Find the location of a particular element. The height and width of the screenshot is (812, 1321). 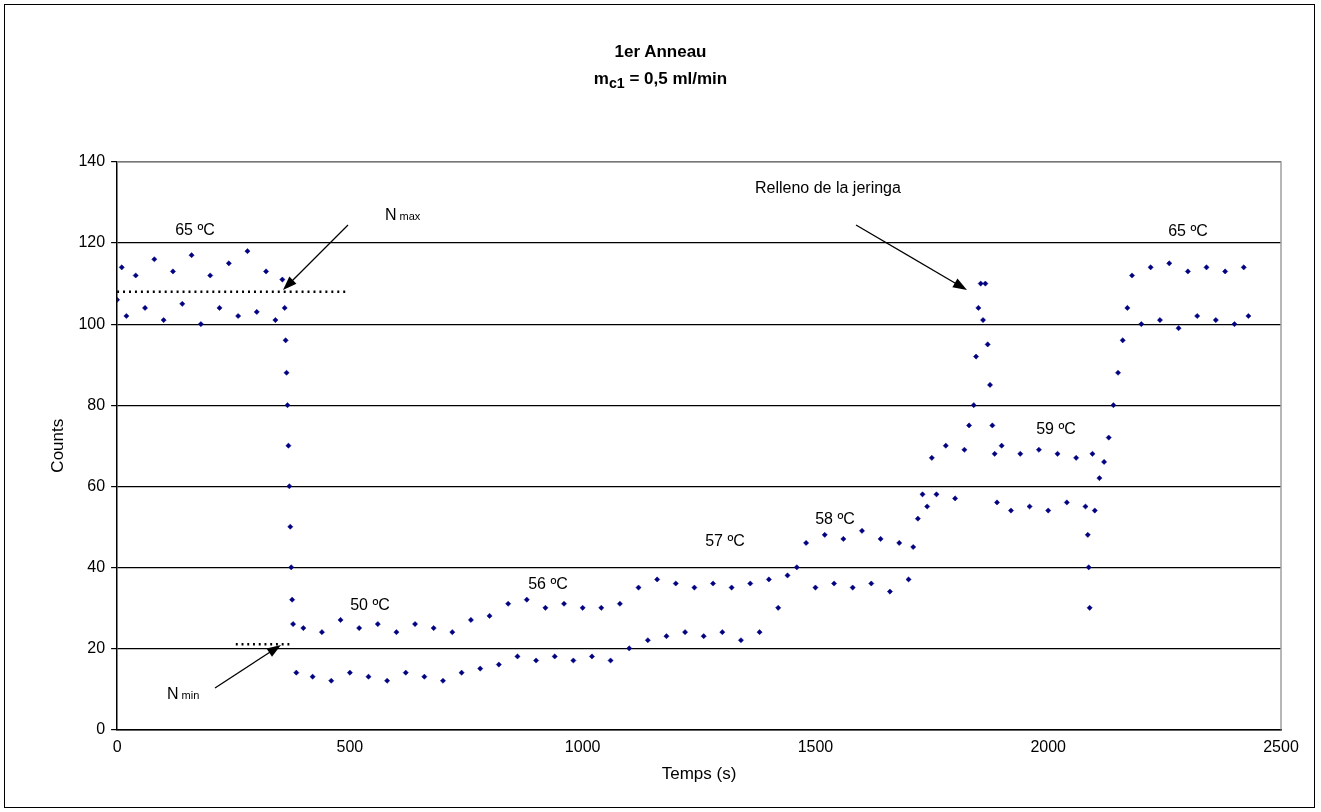

x-tick-label: 2500 is located at coordinates (1281, 747).